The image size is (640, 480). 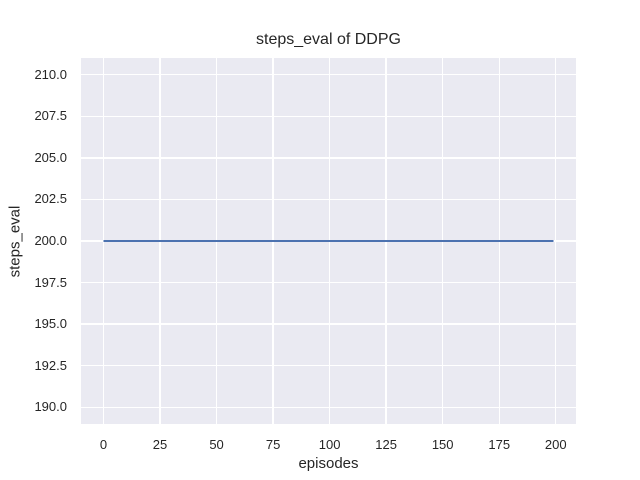 What do you see at coordinates (50, 116) in the screenshot?
I see `y-tick-label: 207.5` at bounding box center [50, 116].